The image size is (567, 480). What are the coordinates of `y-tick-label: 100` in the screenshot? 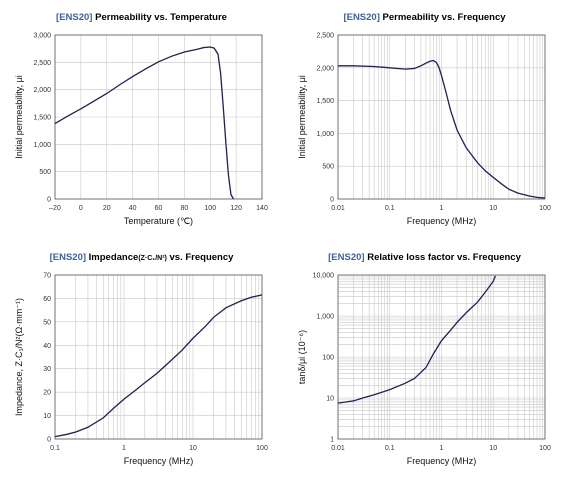 It's located at (328, 358).